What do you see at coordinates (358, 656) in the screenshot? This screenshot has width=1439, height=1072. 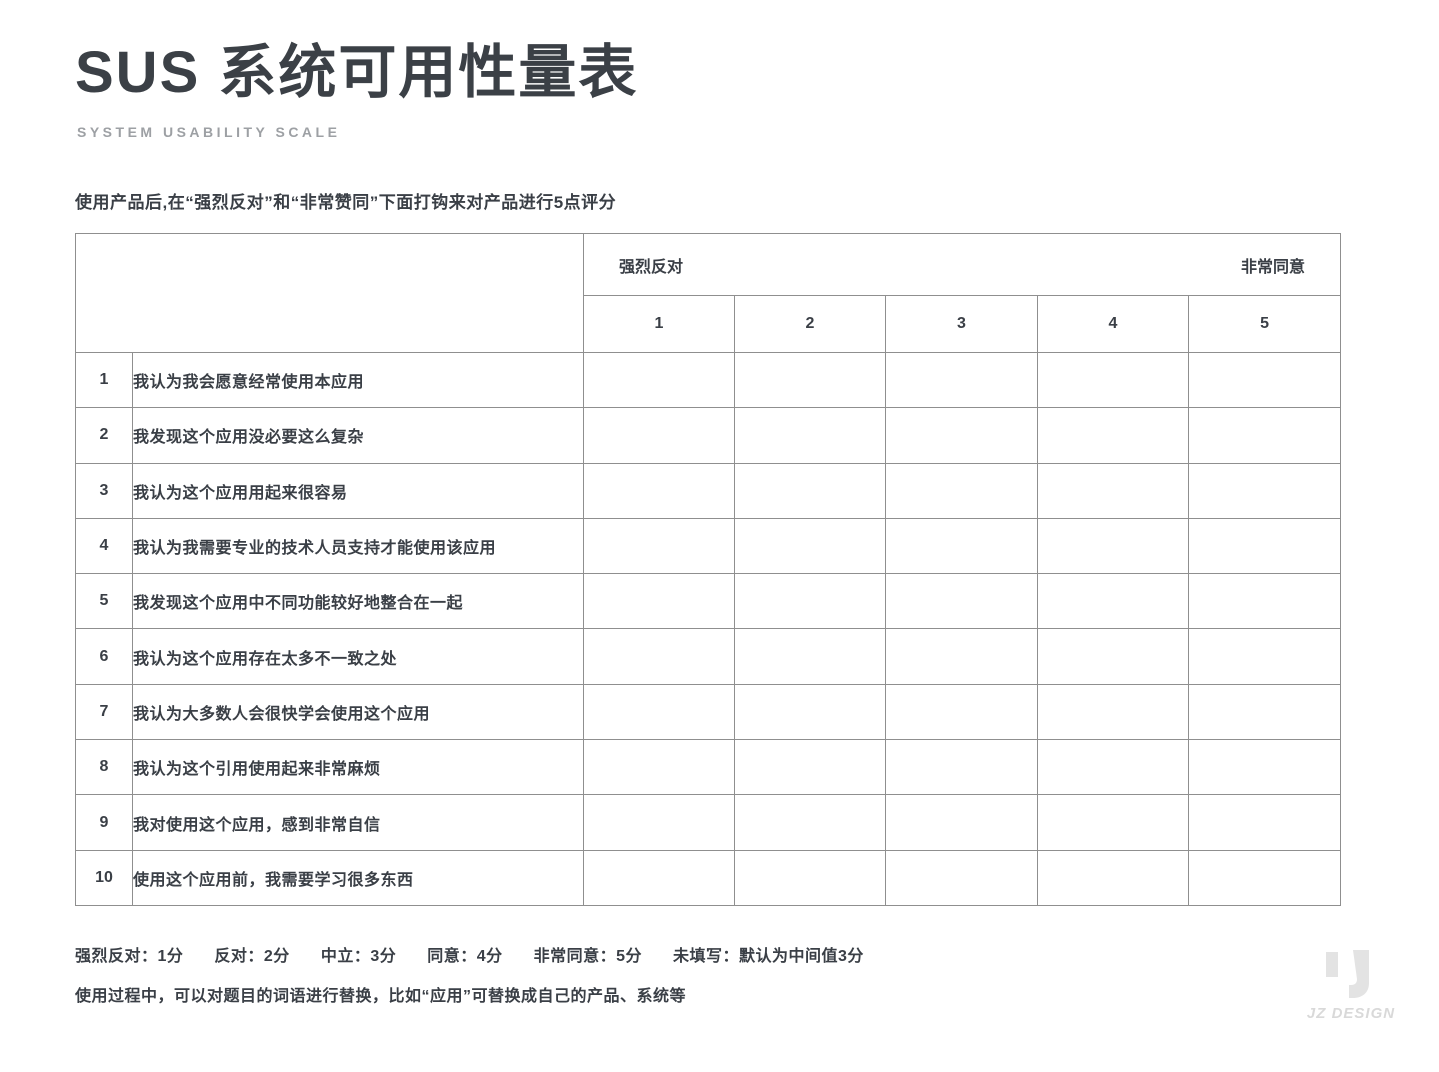 I see `question-text: 我认为这个应用存在太多不一致之处` at bounding box center [358, 656].